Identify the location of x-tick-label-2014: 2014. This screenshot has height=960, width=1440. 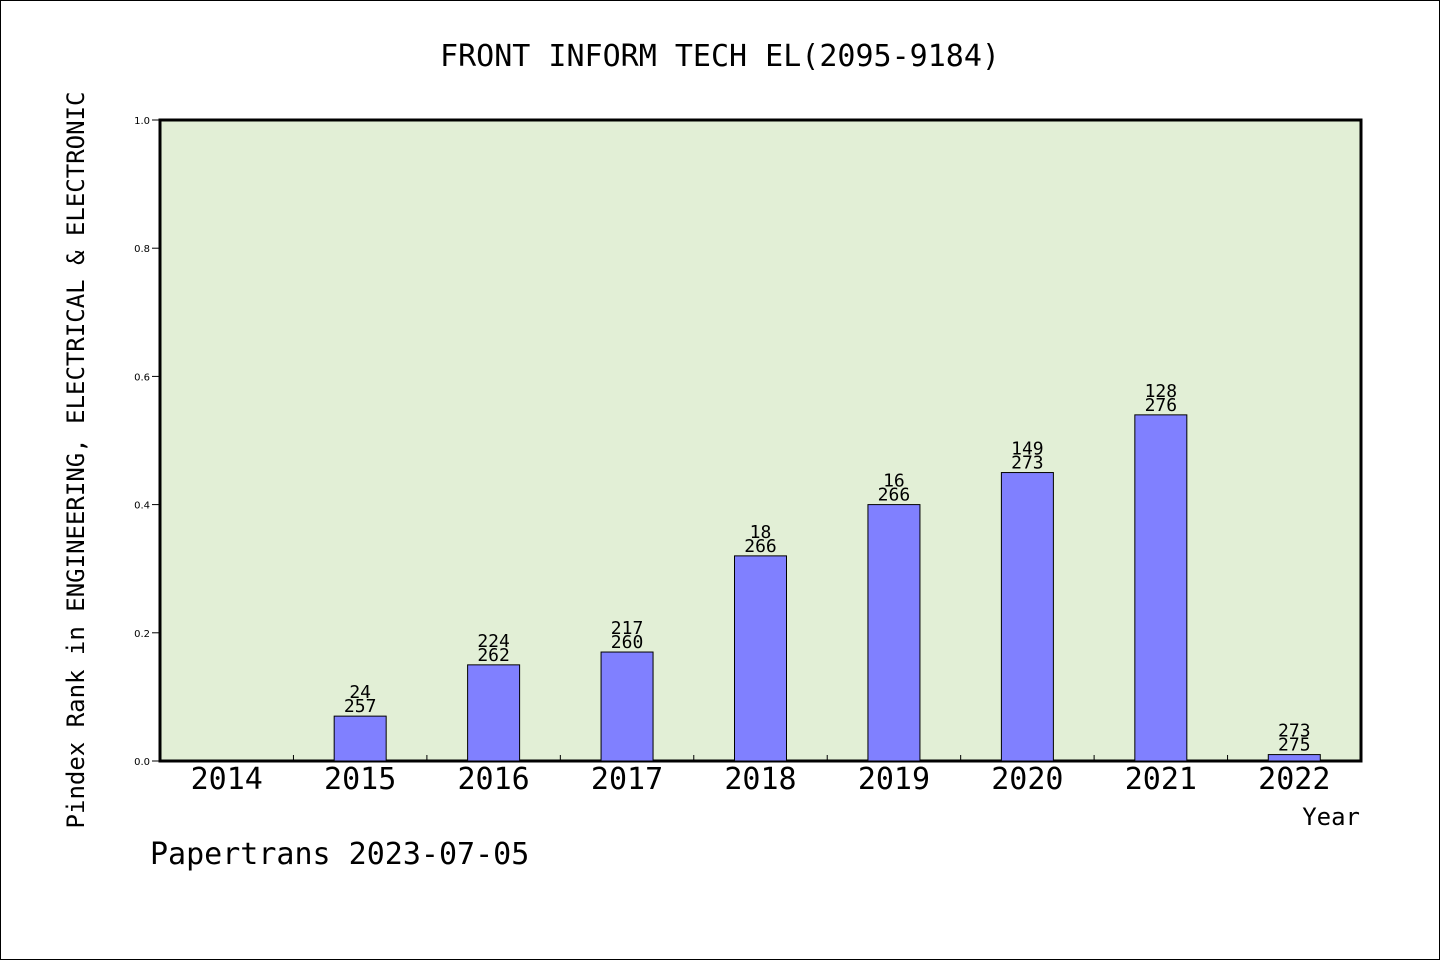
(227, 779).